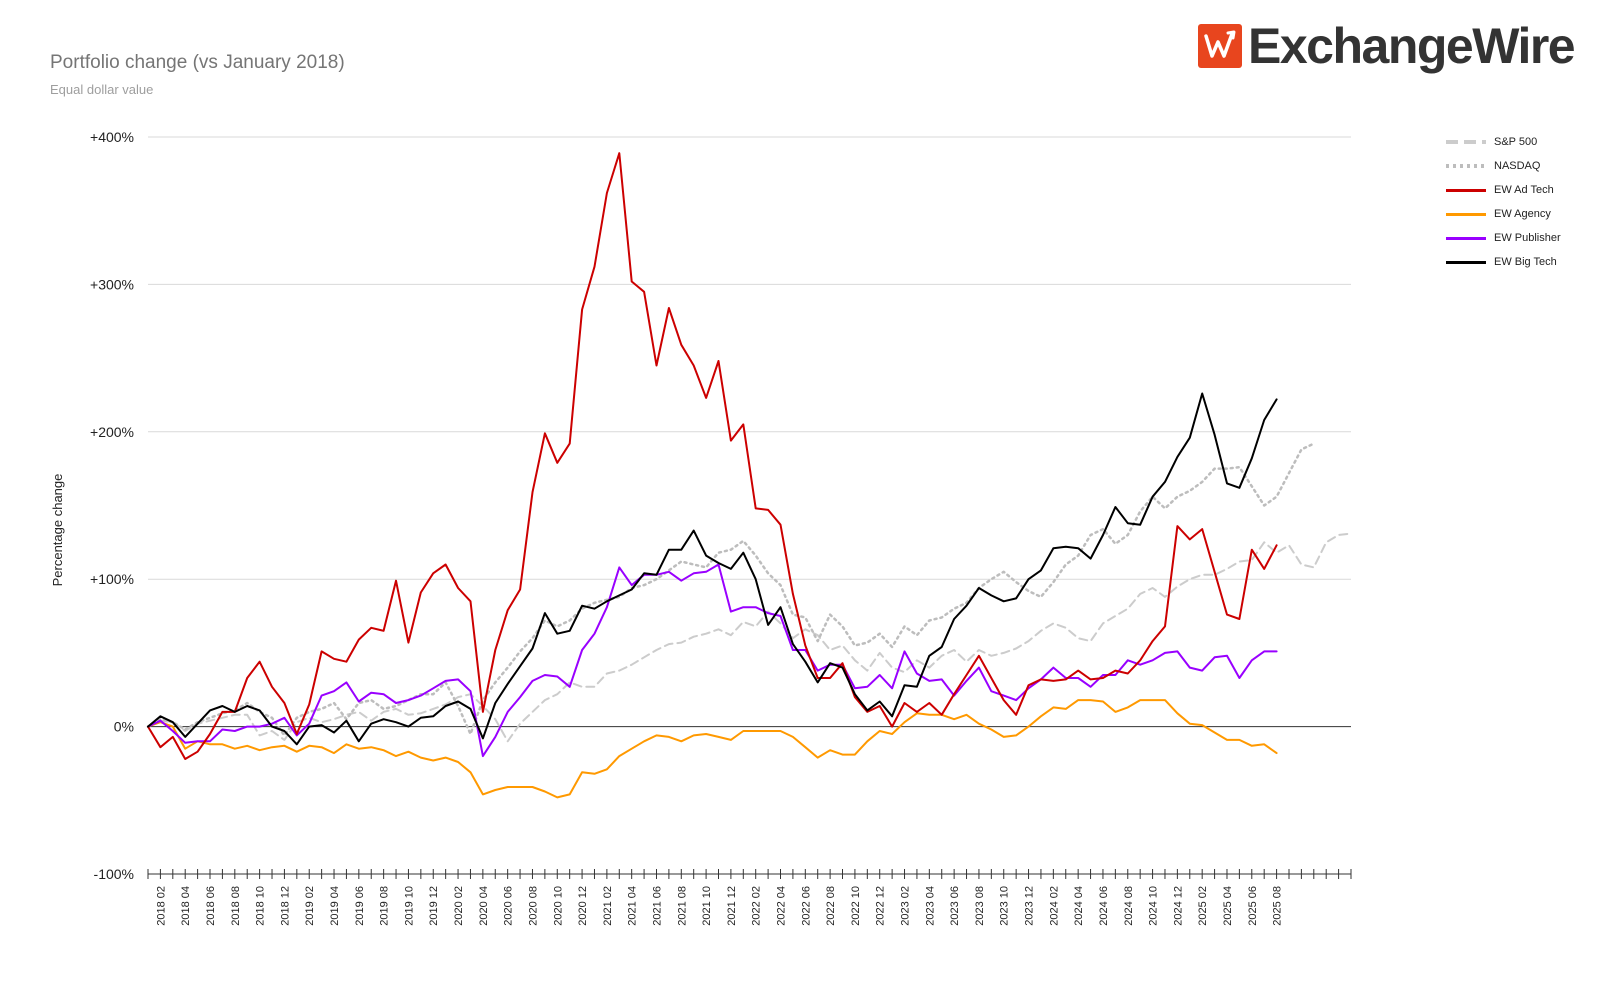 The image size is (1604, 1001). What do you see at coordinates (186, 906) in the screenshot?
I see `x-tick-label: 2018 04` at bounding box center [186, 906].